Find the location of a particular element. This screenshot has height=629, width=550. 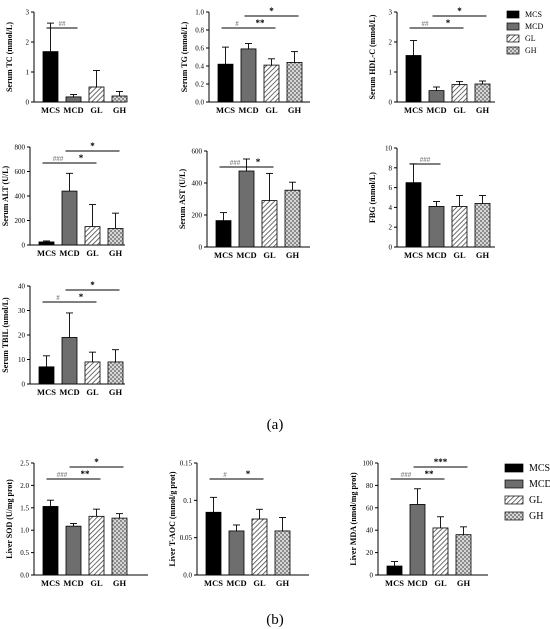

y-axis-label: Serum HDL-C (mmol/L) is located at coordinates (372, 56).